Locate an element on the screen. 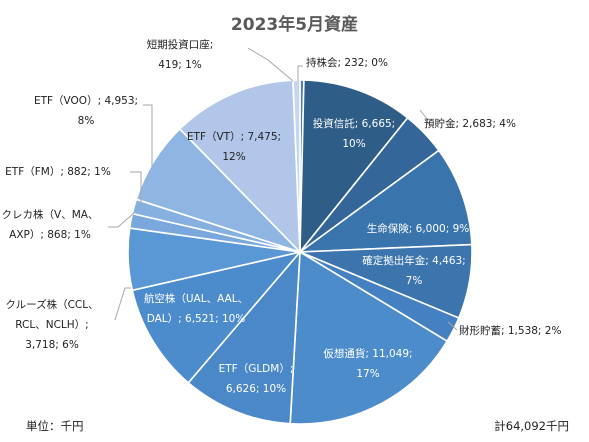 The width and height of the screenshot is (589, 442). slice-label-line: 預貯金; 2,683; 4% is located at coordinates (470, 123).